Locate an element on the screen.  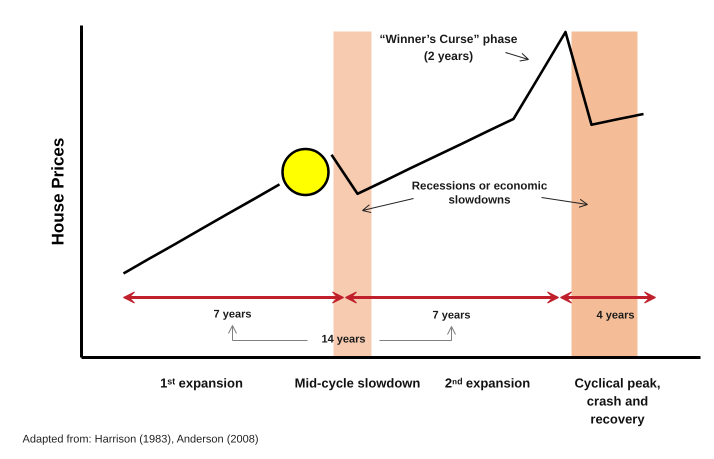
annotation: “Winner’s Curse” phase (2 years) is located at coordinates (449, 47).